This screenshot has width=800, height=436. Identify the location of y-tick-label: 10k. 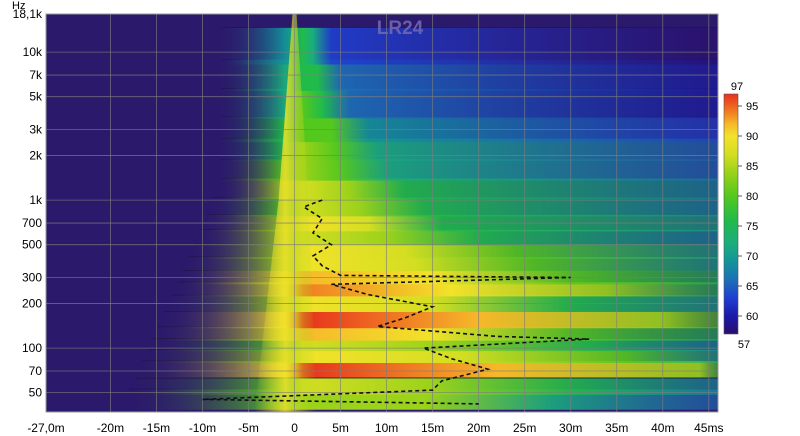
(33, 52).